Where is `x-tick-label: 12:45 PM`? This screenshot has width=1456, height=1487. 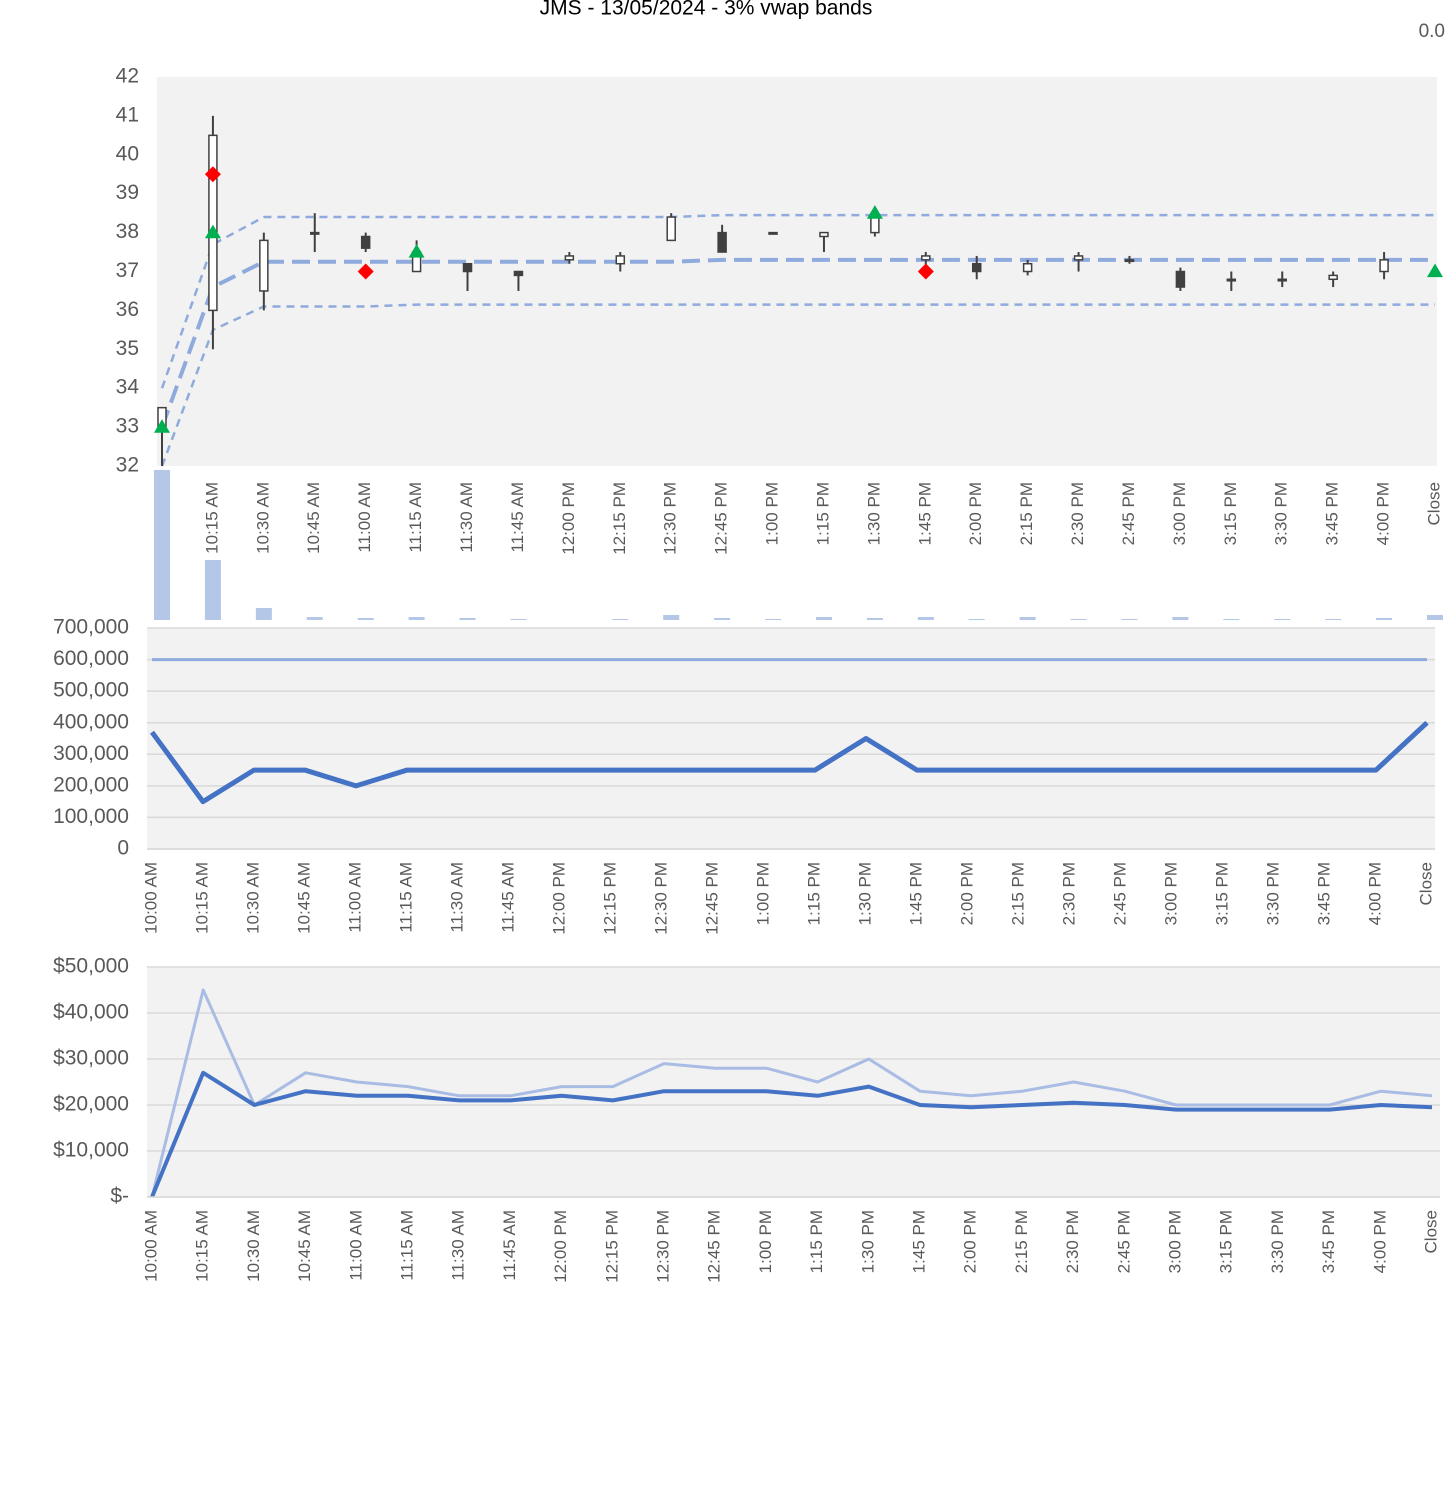
x-tick-label: 12:45 PM is located at coordinates (714, 1246).